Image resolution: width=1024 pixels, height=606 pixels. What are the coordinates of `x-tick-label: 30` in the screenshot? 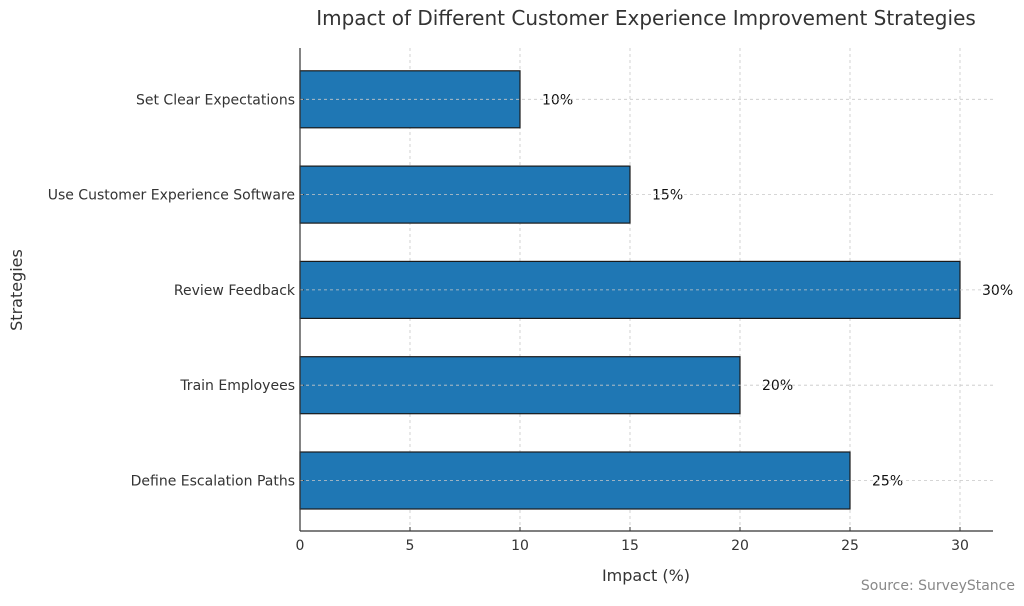 It's located at (960, 546).